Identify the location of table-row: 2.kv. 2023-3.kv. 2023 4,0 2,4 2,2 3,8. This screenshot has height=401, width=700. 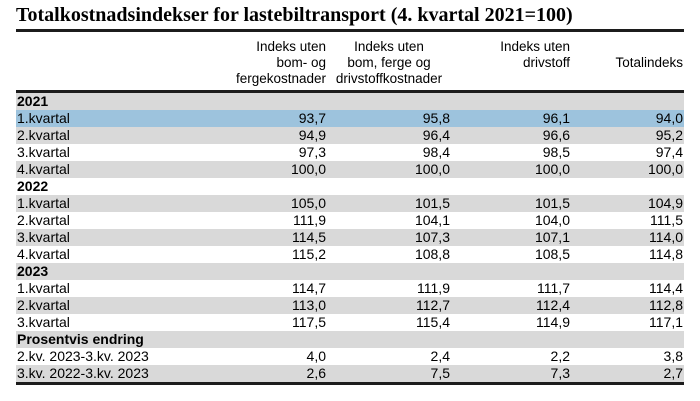
(350, 356).